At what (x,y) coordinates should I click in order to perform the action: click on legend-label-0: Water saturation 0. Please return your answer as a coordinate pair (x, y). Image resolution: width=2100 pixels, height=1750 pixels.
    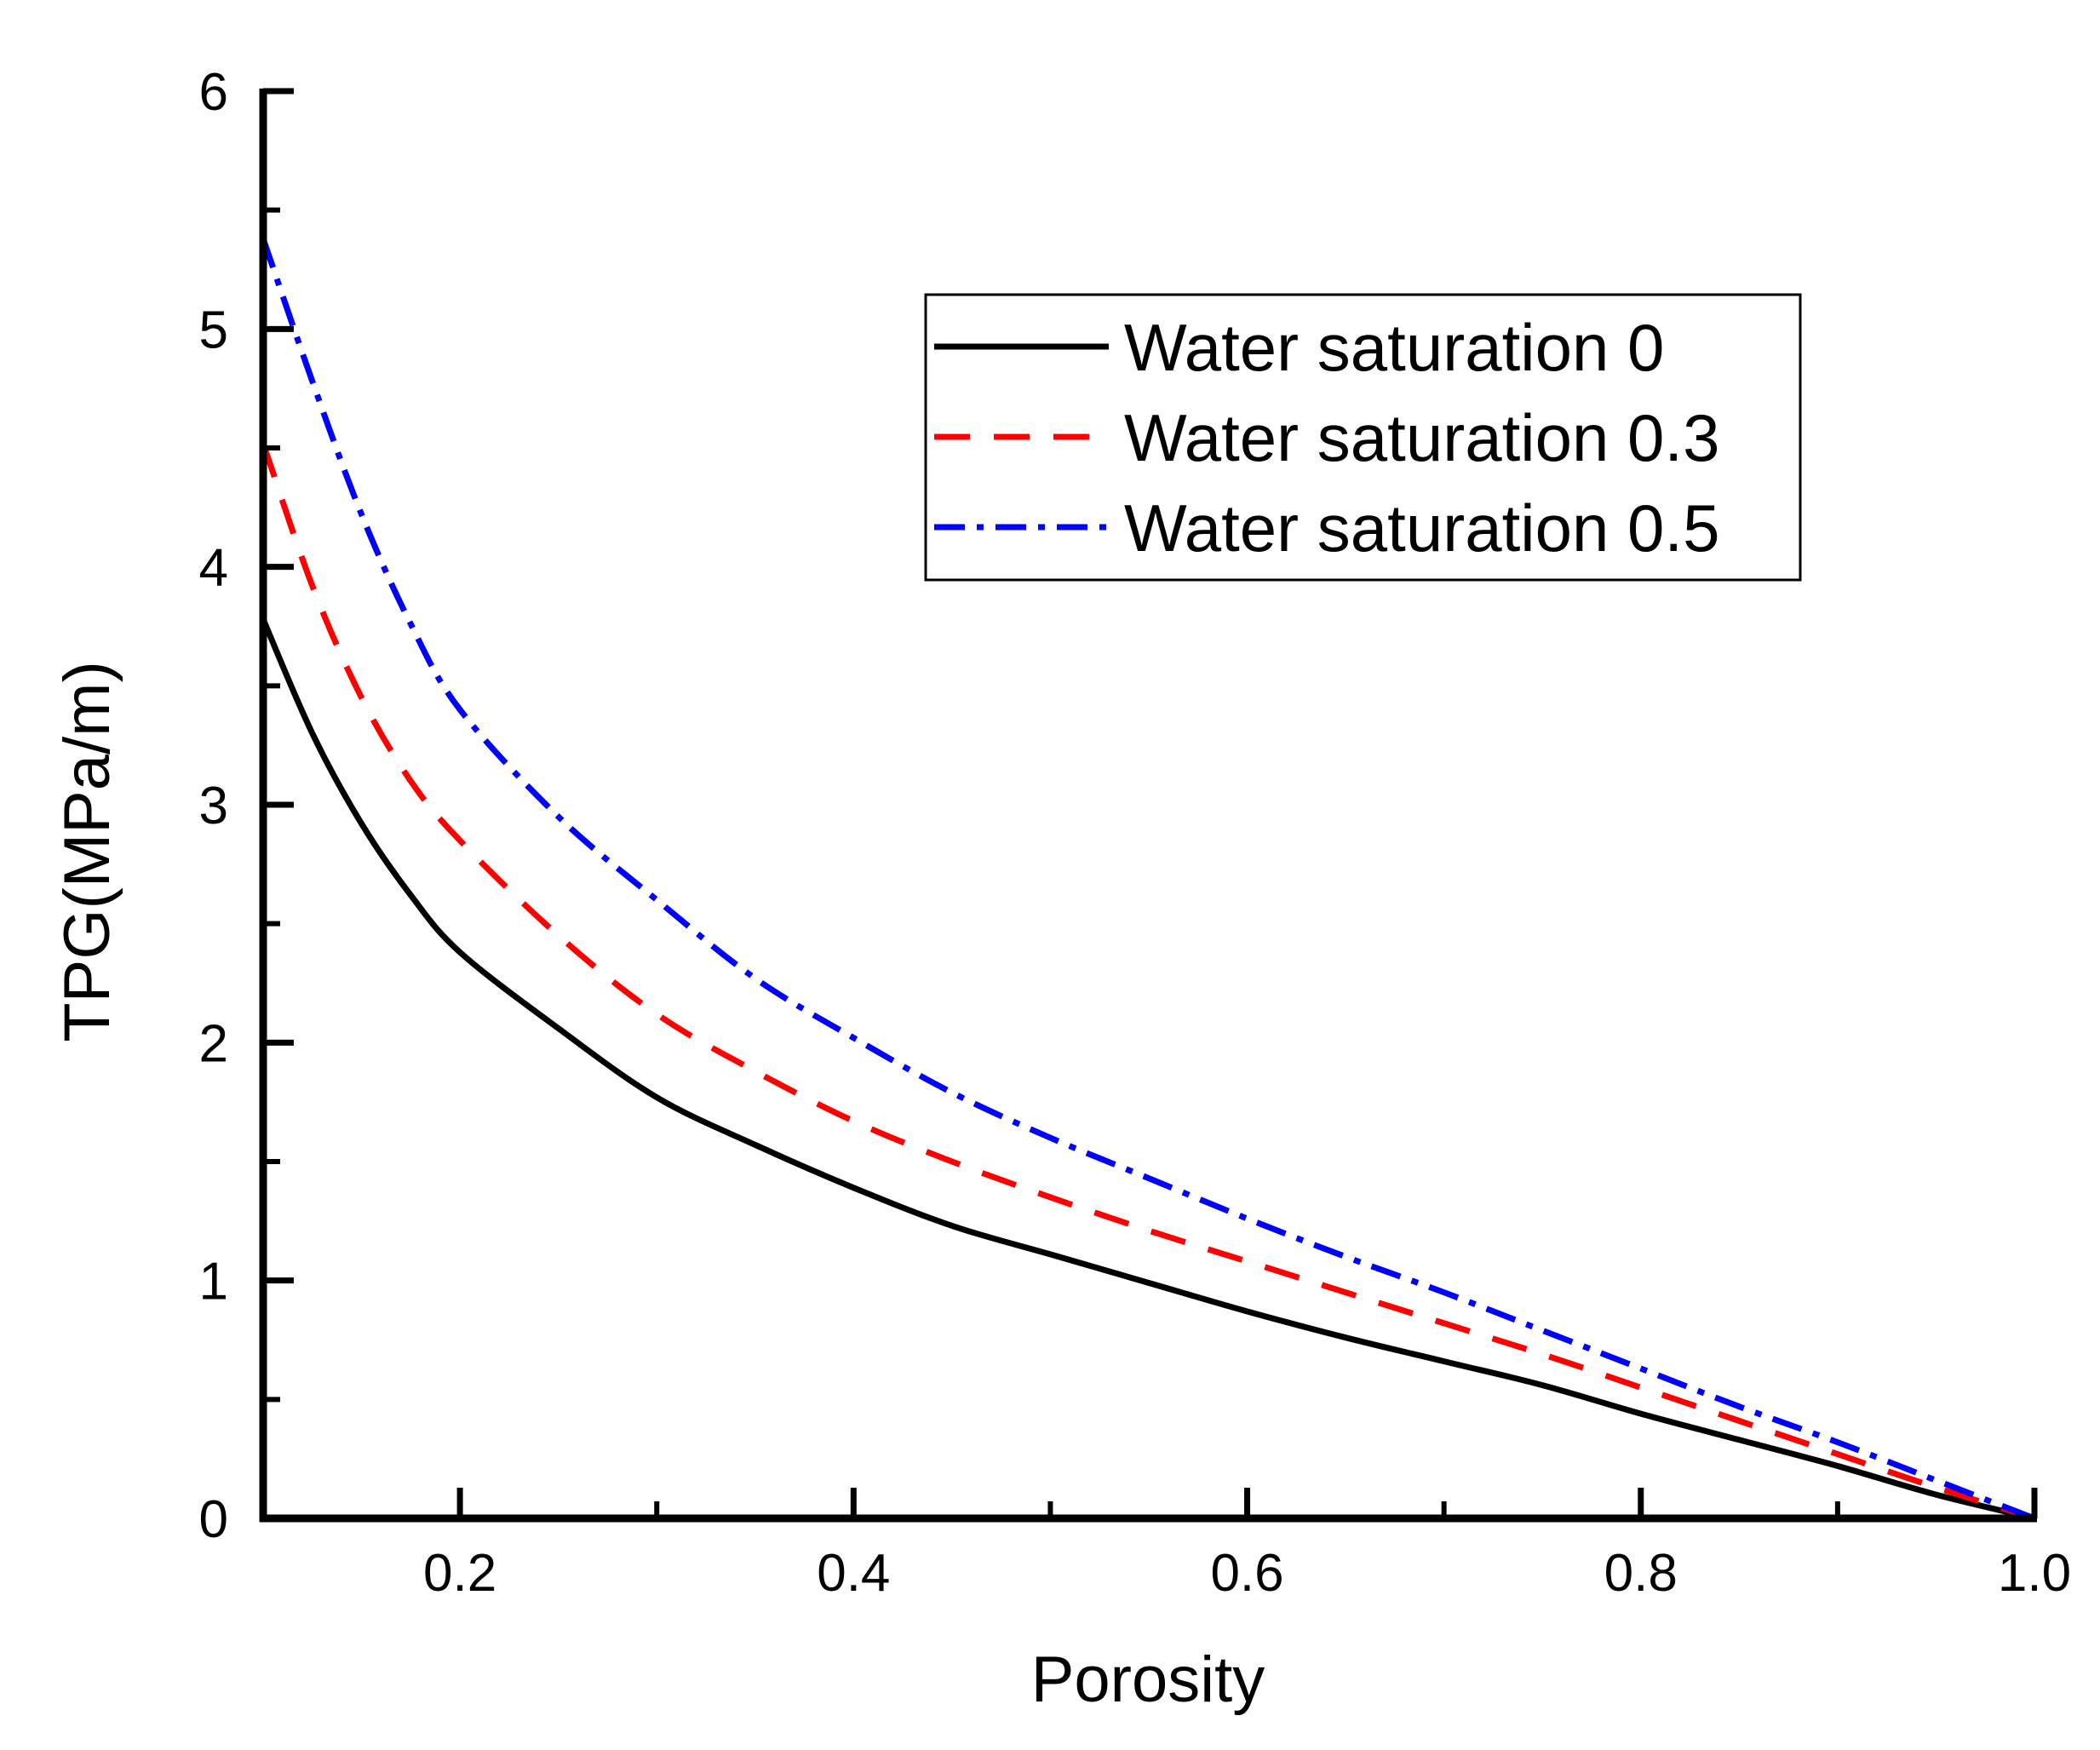
    Looking at the image, I should click on (1394, 347).